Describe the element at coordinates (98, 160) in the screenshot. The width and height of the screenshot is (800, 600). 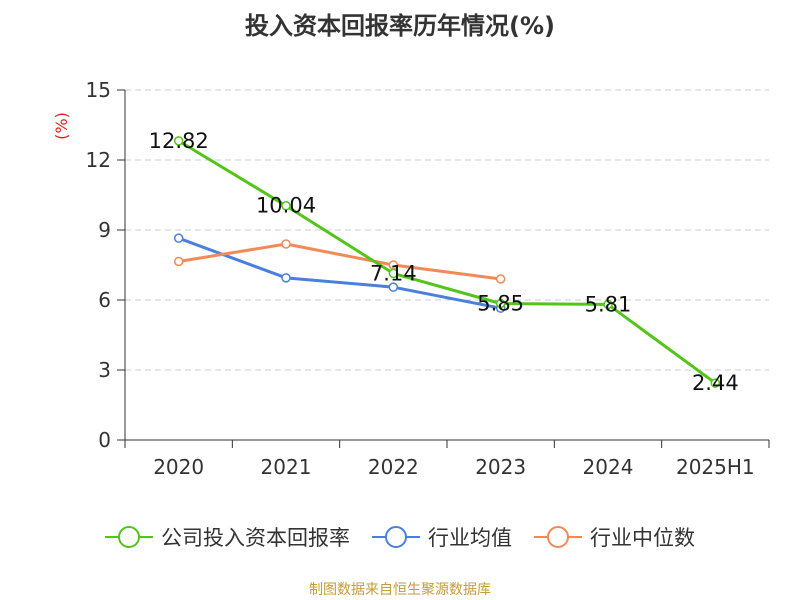
I see `y-tick-label: 12` at that location.